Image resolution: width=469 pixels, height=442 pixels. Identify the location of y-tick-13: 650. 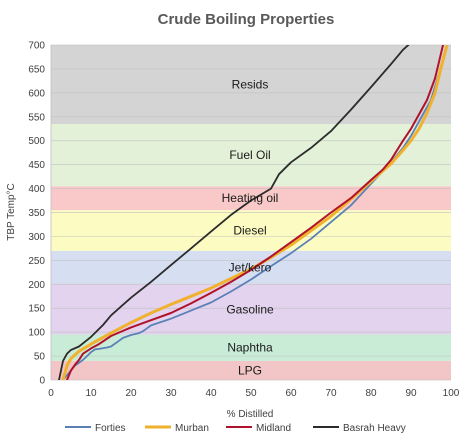
(36, 69).